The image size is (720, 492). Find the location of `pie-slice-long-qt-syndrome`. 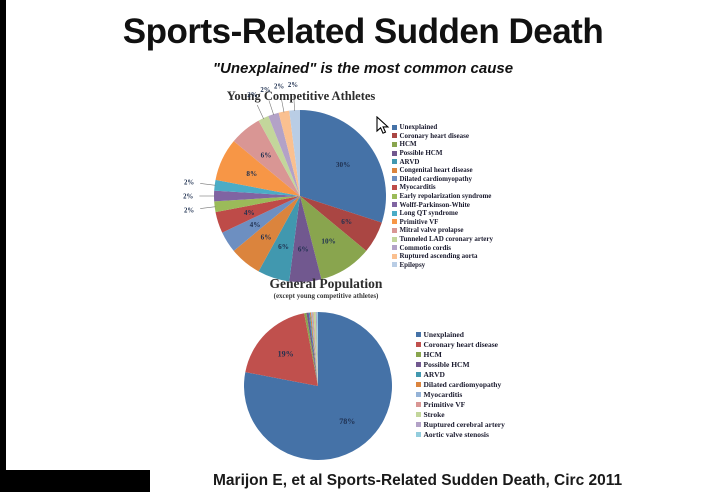

pie-slice-long-qt-syndrome is located at coordinates (257, 187).